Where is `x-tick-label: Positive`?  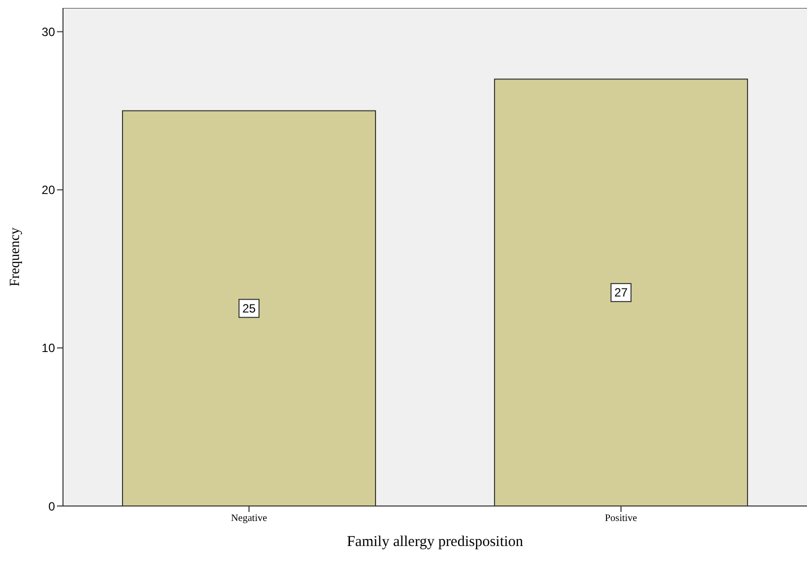
x-tick-label: Positive is located at coordinates (621, 518).